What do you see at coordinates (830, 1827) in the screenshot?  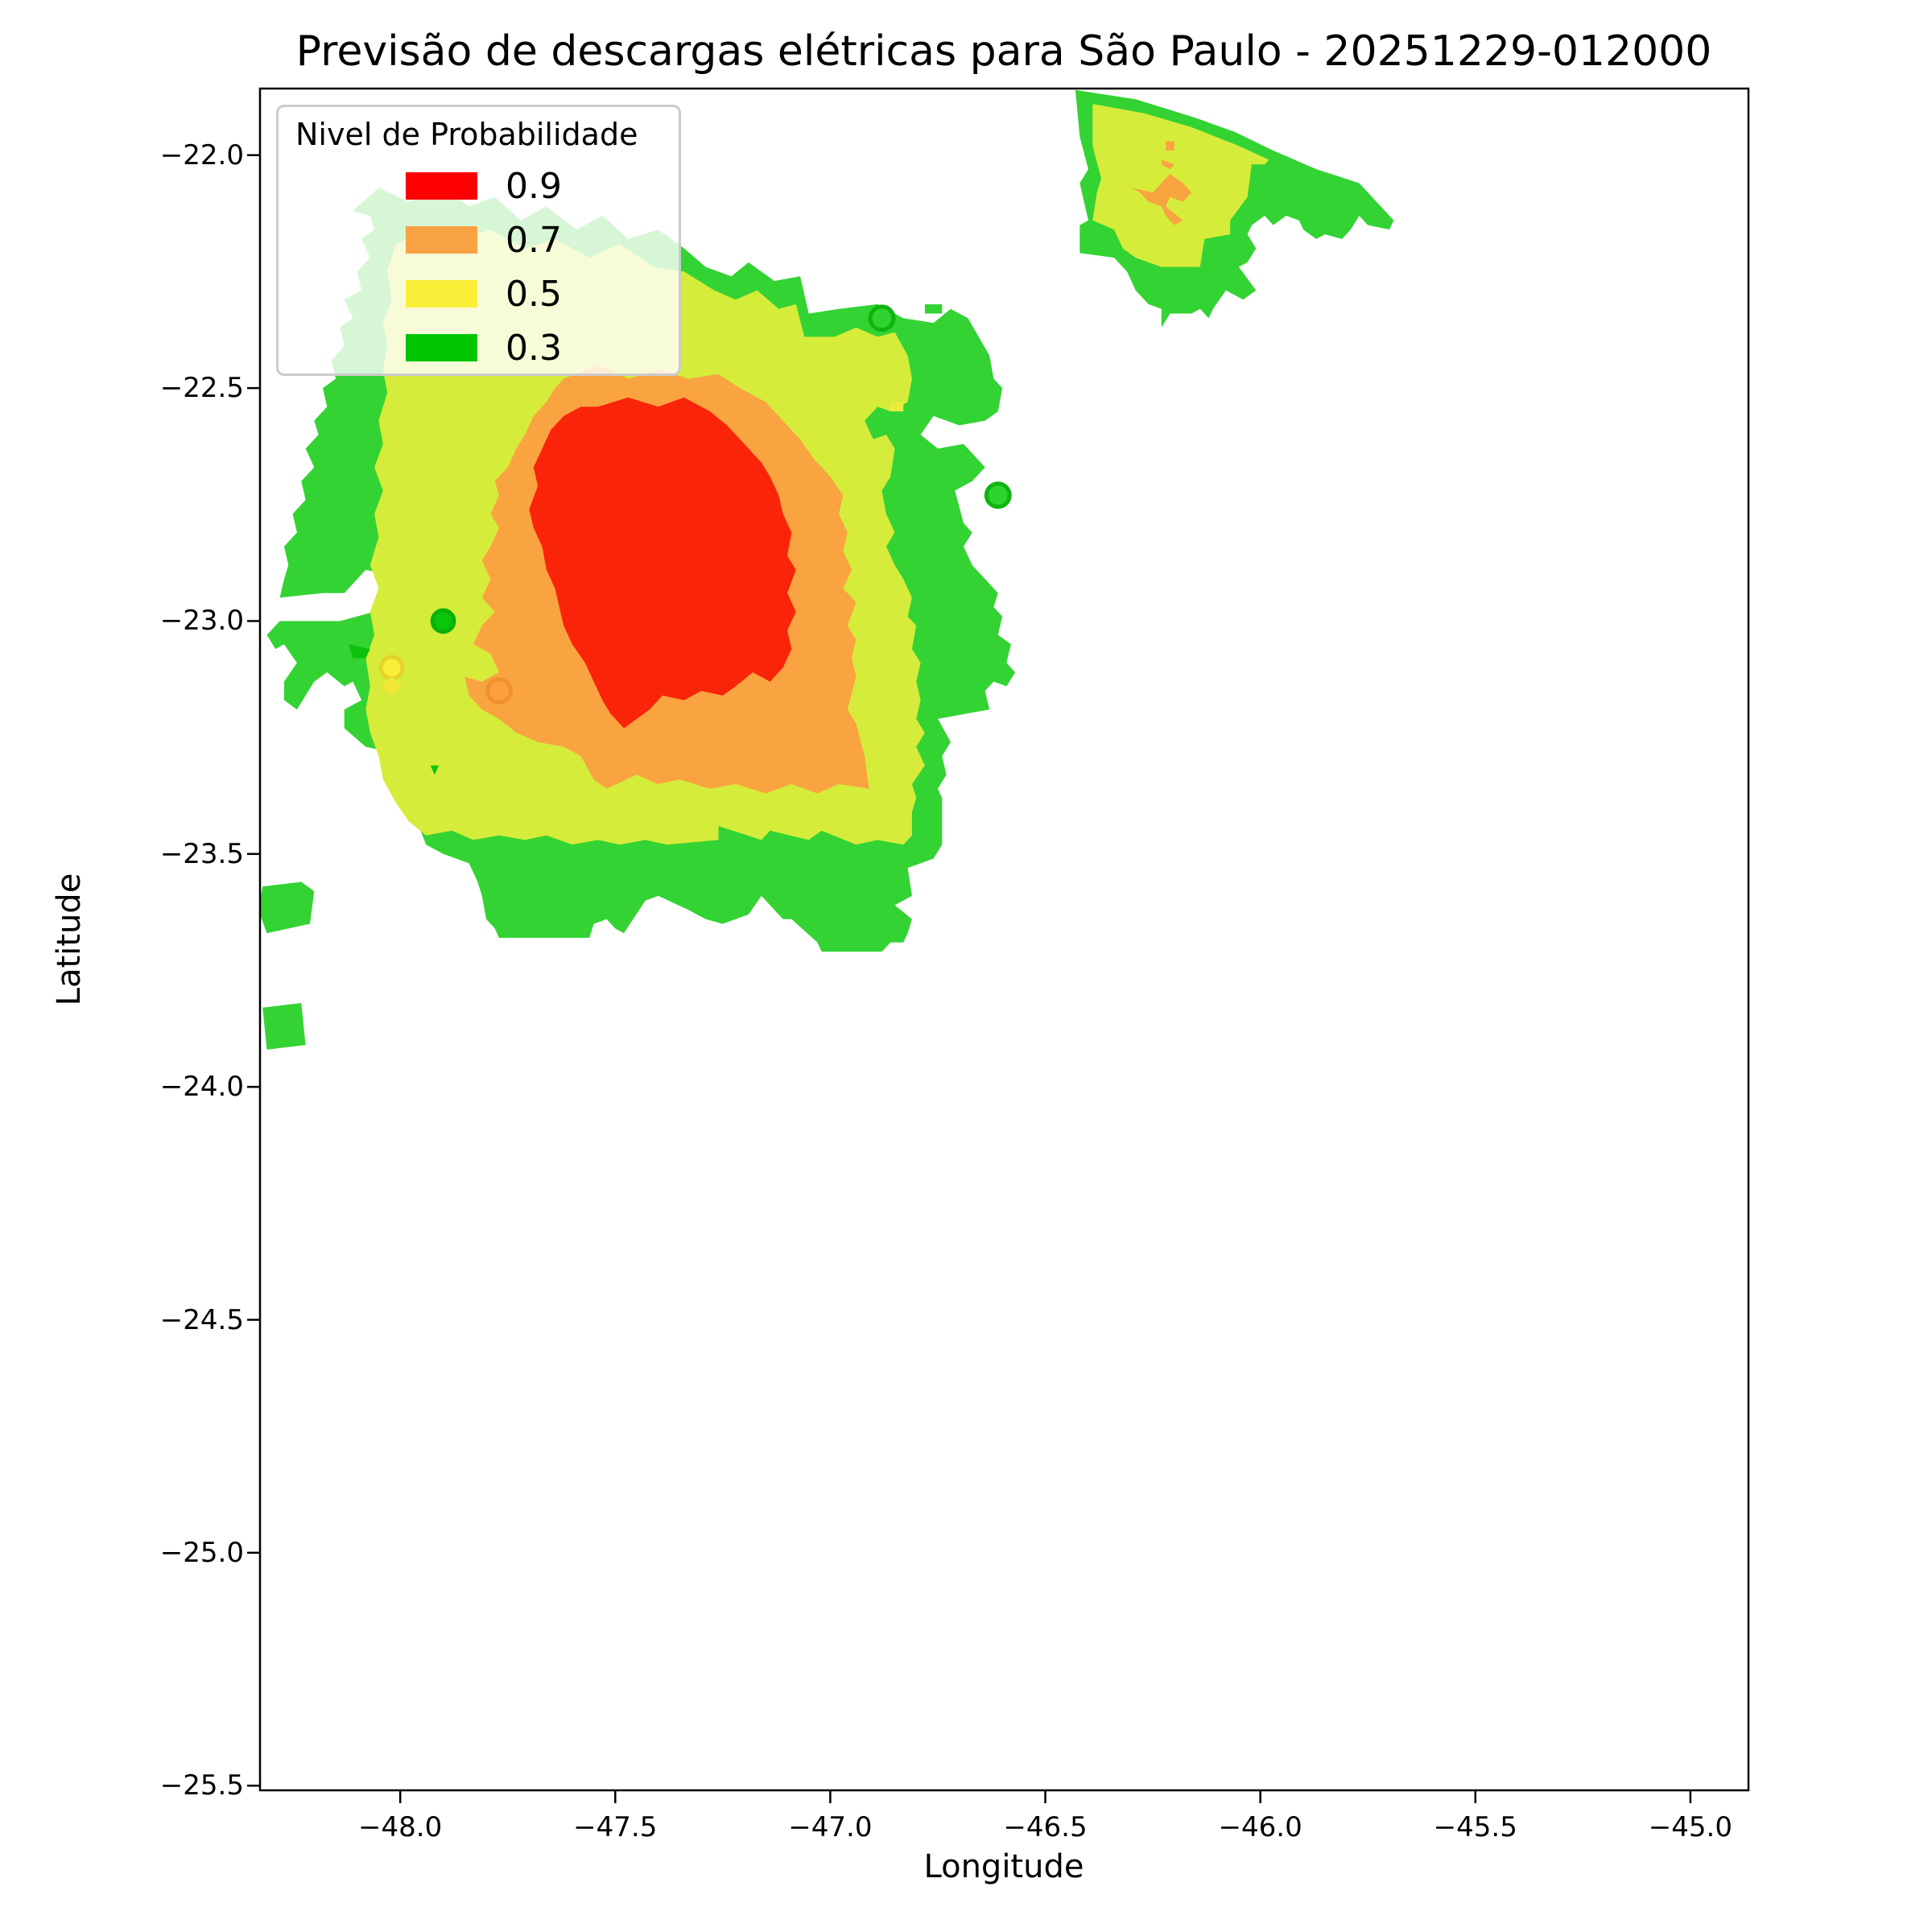 I see `x-tick-label: −47.0` at bounding box center [830, 1827].